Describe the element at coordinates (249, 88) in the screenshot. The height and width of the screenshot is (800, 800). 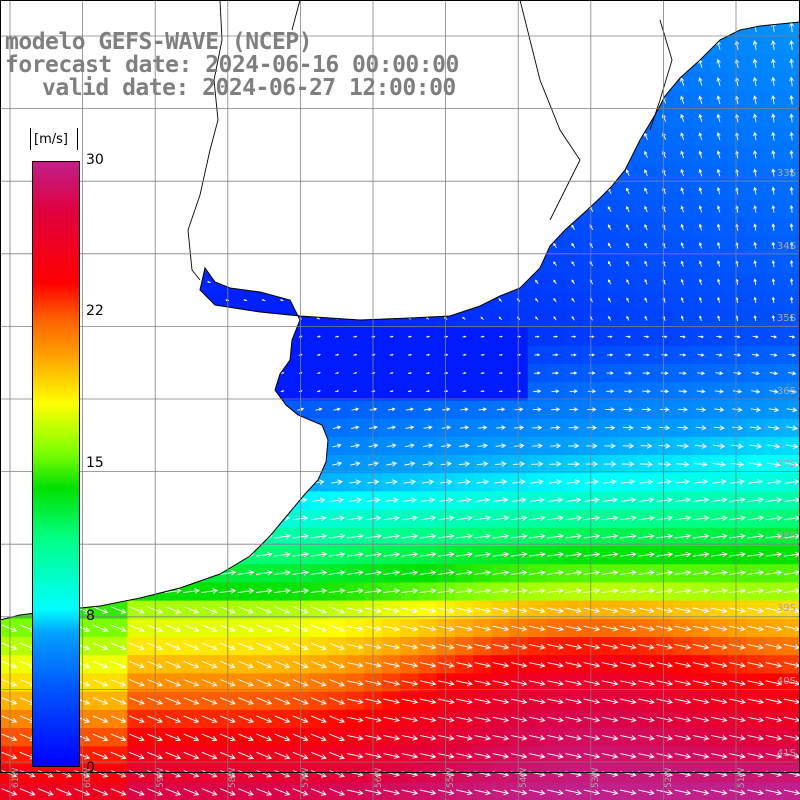
I see `title-valid-date: valid date: 2024-06-27 12:00:00` at that location.